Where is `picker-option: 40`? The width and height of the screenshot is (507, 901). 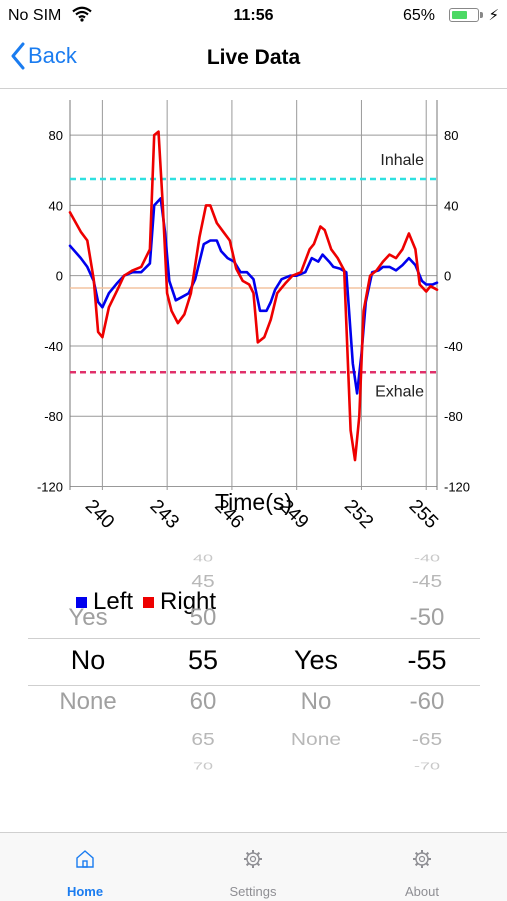
picker-option: 40 is located at coordinates (203, 558).